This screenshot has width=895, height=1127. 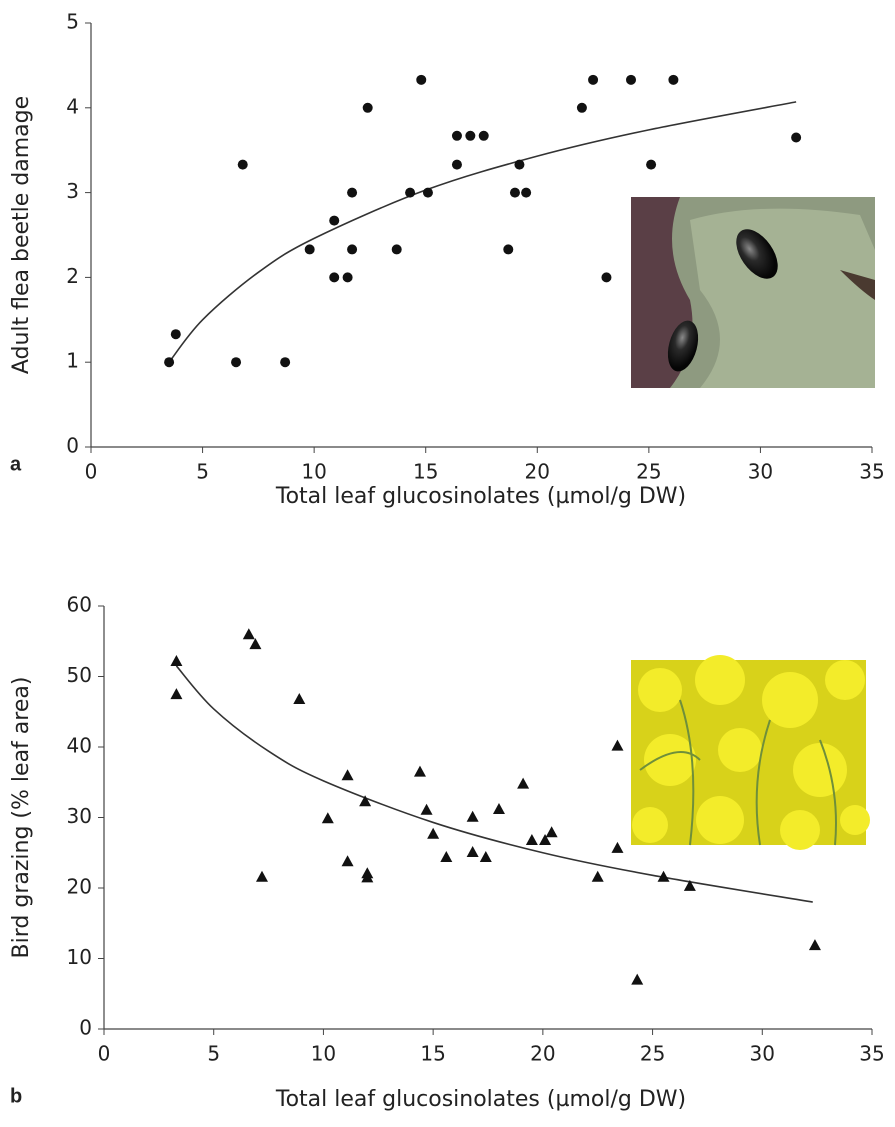 I want to click on y-tick-label: 3, so click(x=72, y=191).